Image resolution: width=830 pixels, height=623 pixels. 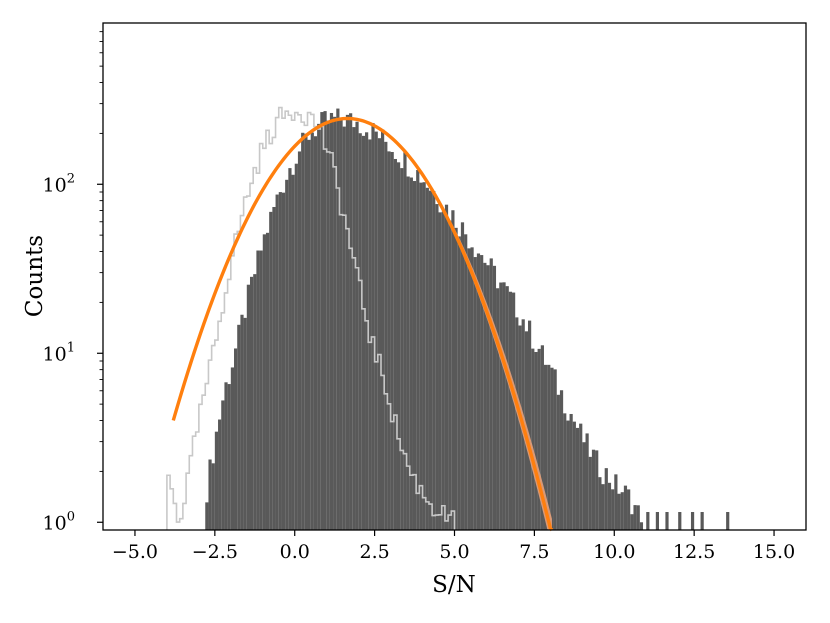 I want to click on x-axis: −5.0 −2.5 0.0 2.5 5.0 7.5 10.0 12.5 15.0, so click(x=453, y=546).